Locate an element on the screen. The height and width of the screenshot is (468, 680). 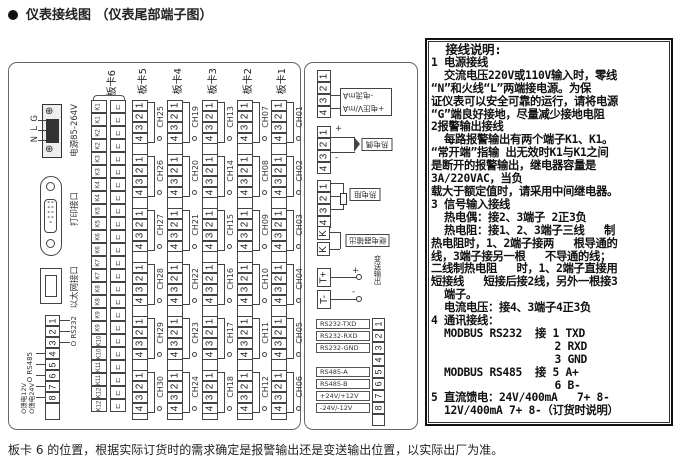
thermocouple-junction-icon is located at coordinates (357, 144).